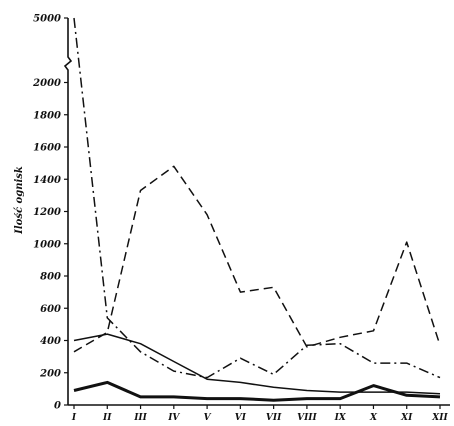  What do you see at coordinates (173, 418) in the screenshot?
I see `x-tick-label: IV` at bounding box center [173, 418].